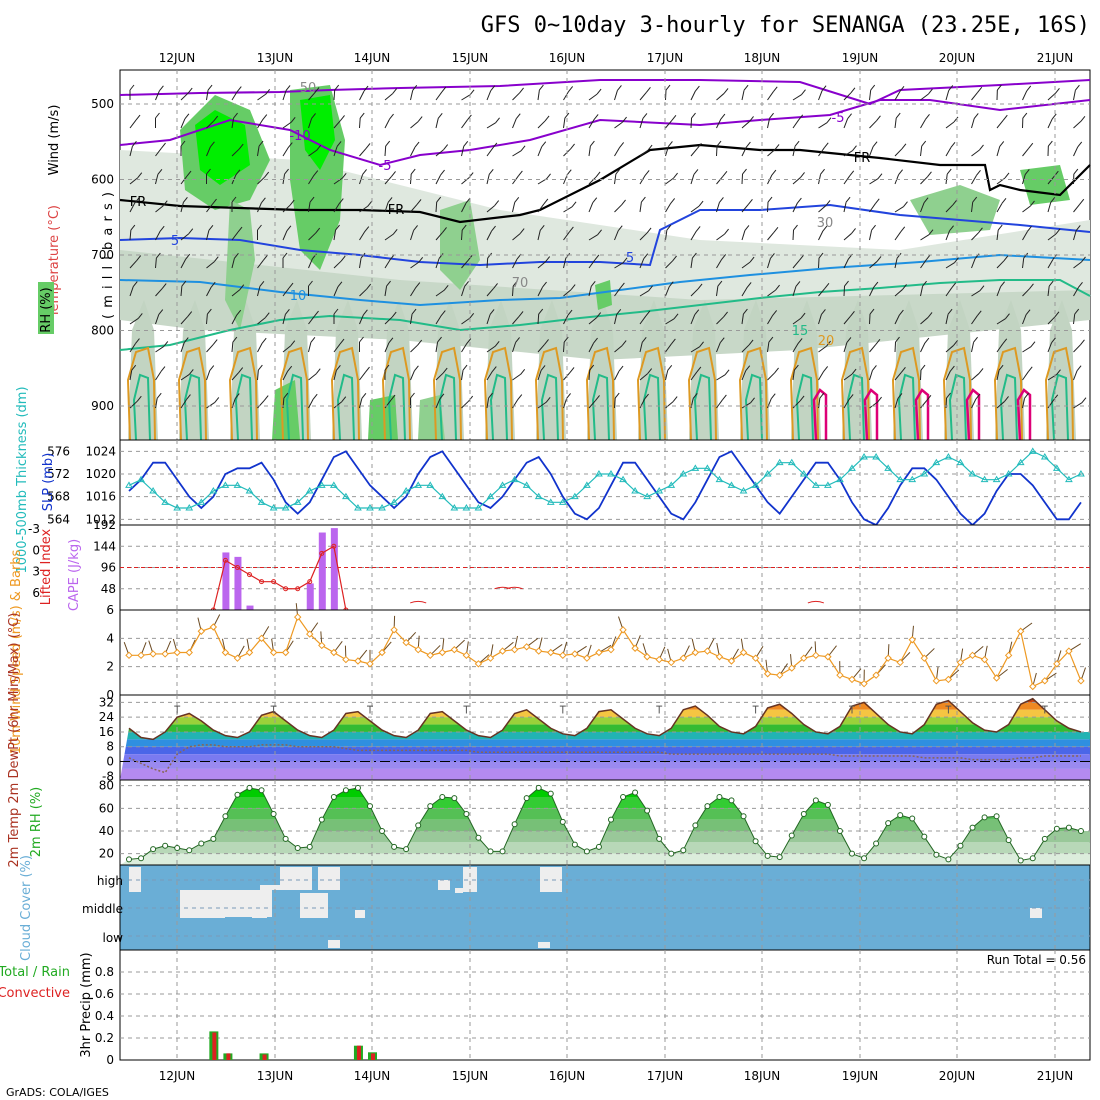 This screenshot has height=1100, width=1100. What do you see at coordinates (250, 607) in the screenshot?
I see `cape-bar` at bounding box center [250, 607].